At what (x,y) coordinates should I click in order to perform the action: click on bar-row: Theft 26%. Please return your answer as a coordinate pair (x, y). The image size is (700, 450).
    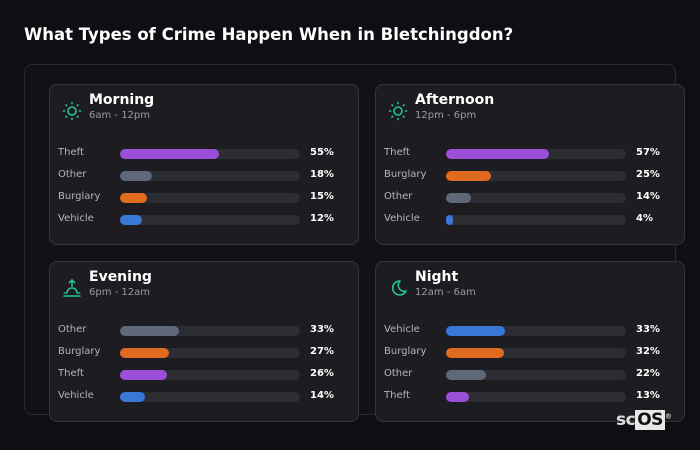
    Looking at the image, I should click on (204, 375).